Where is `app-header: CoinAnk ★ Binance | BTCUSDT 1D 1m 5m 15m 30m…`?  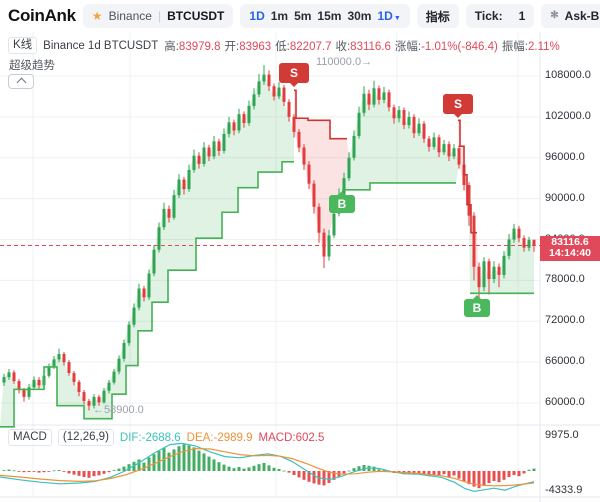
app-header: CoinAnk ★ Binance | BTCUSDT 1D 1m 5m 15m 30m… is located at coordinates (300, 16).